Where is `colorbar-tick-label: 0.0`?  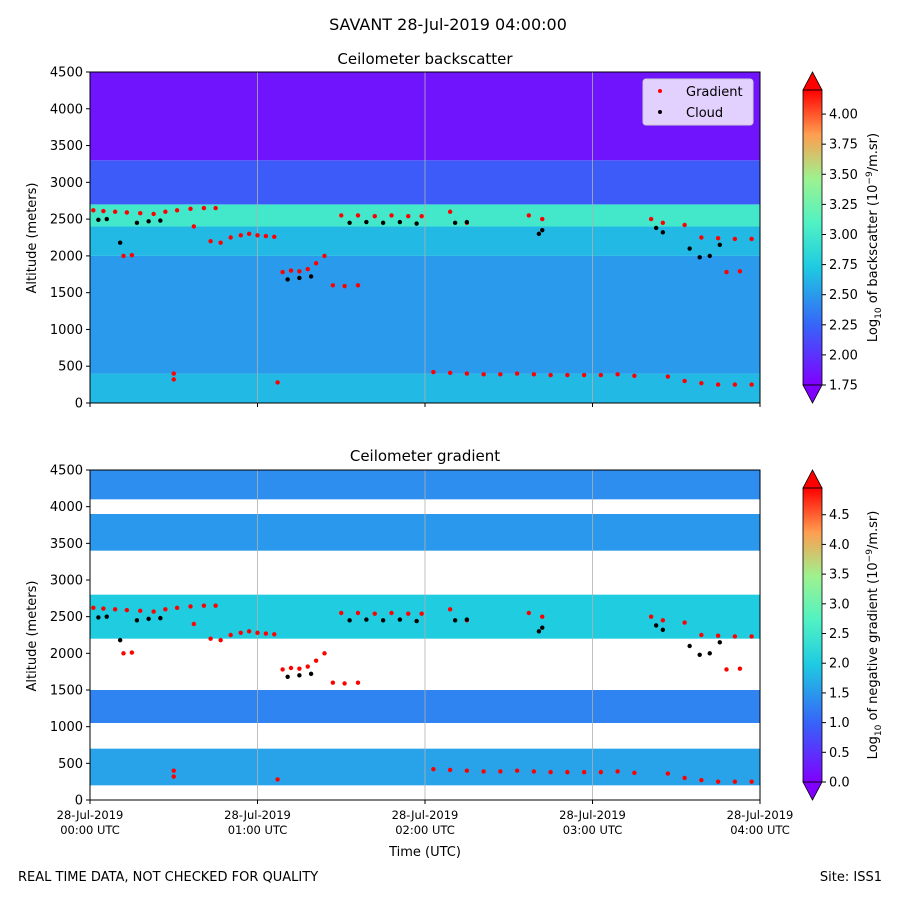
colorbar-tick-label: 0.0 is located at coordinates (839, 783).